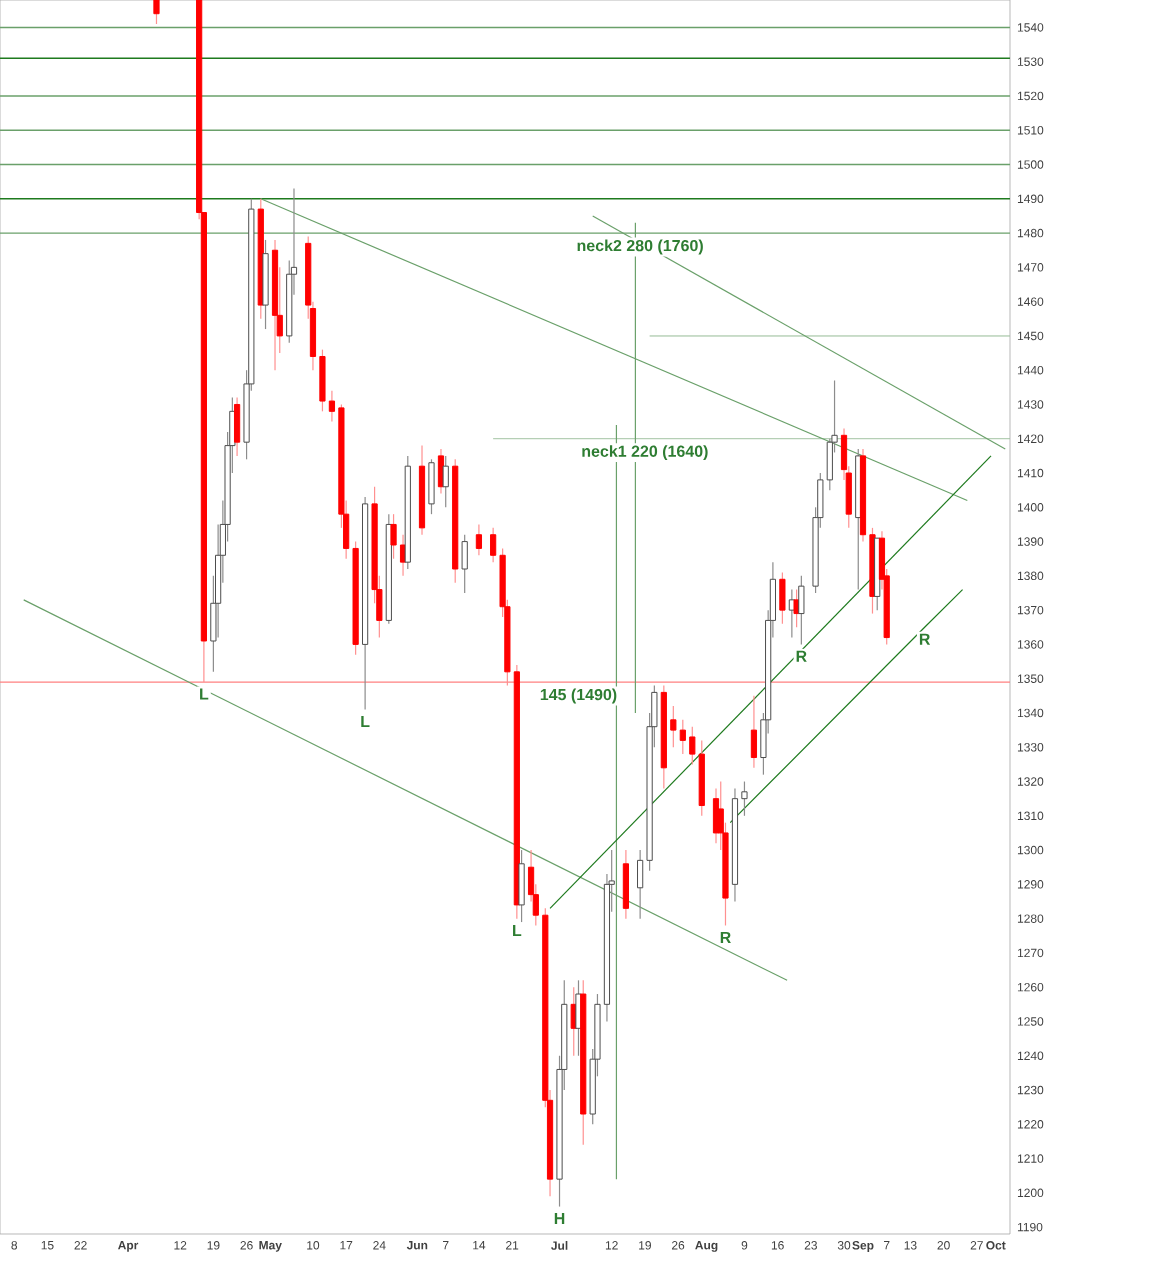 The image size is (1160, 1280). Describe the element at coordinates (640, 247) in the screenshot. I see `annotation: neck2 280 (1760)` at that location.